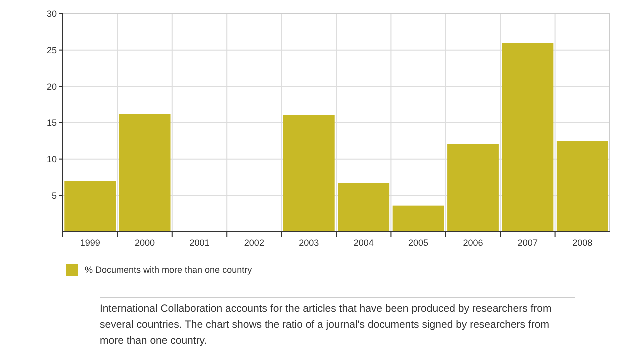  Describe the element at coordinates (145, 243) in the screenshot. I see `x-tick-label: 2000` at that location.